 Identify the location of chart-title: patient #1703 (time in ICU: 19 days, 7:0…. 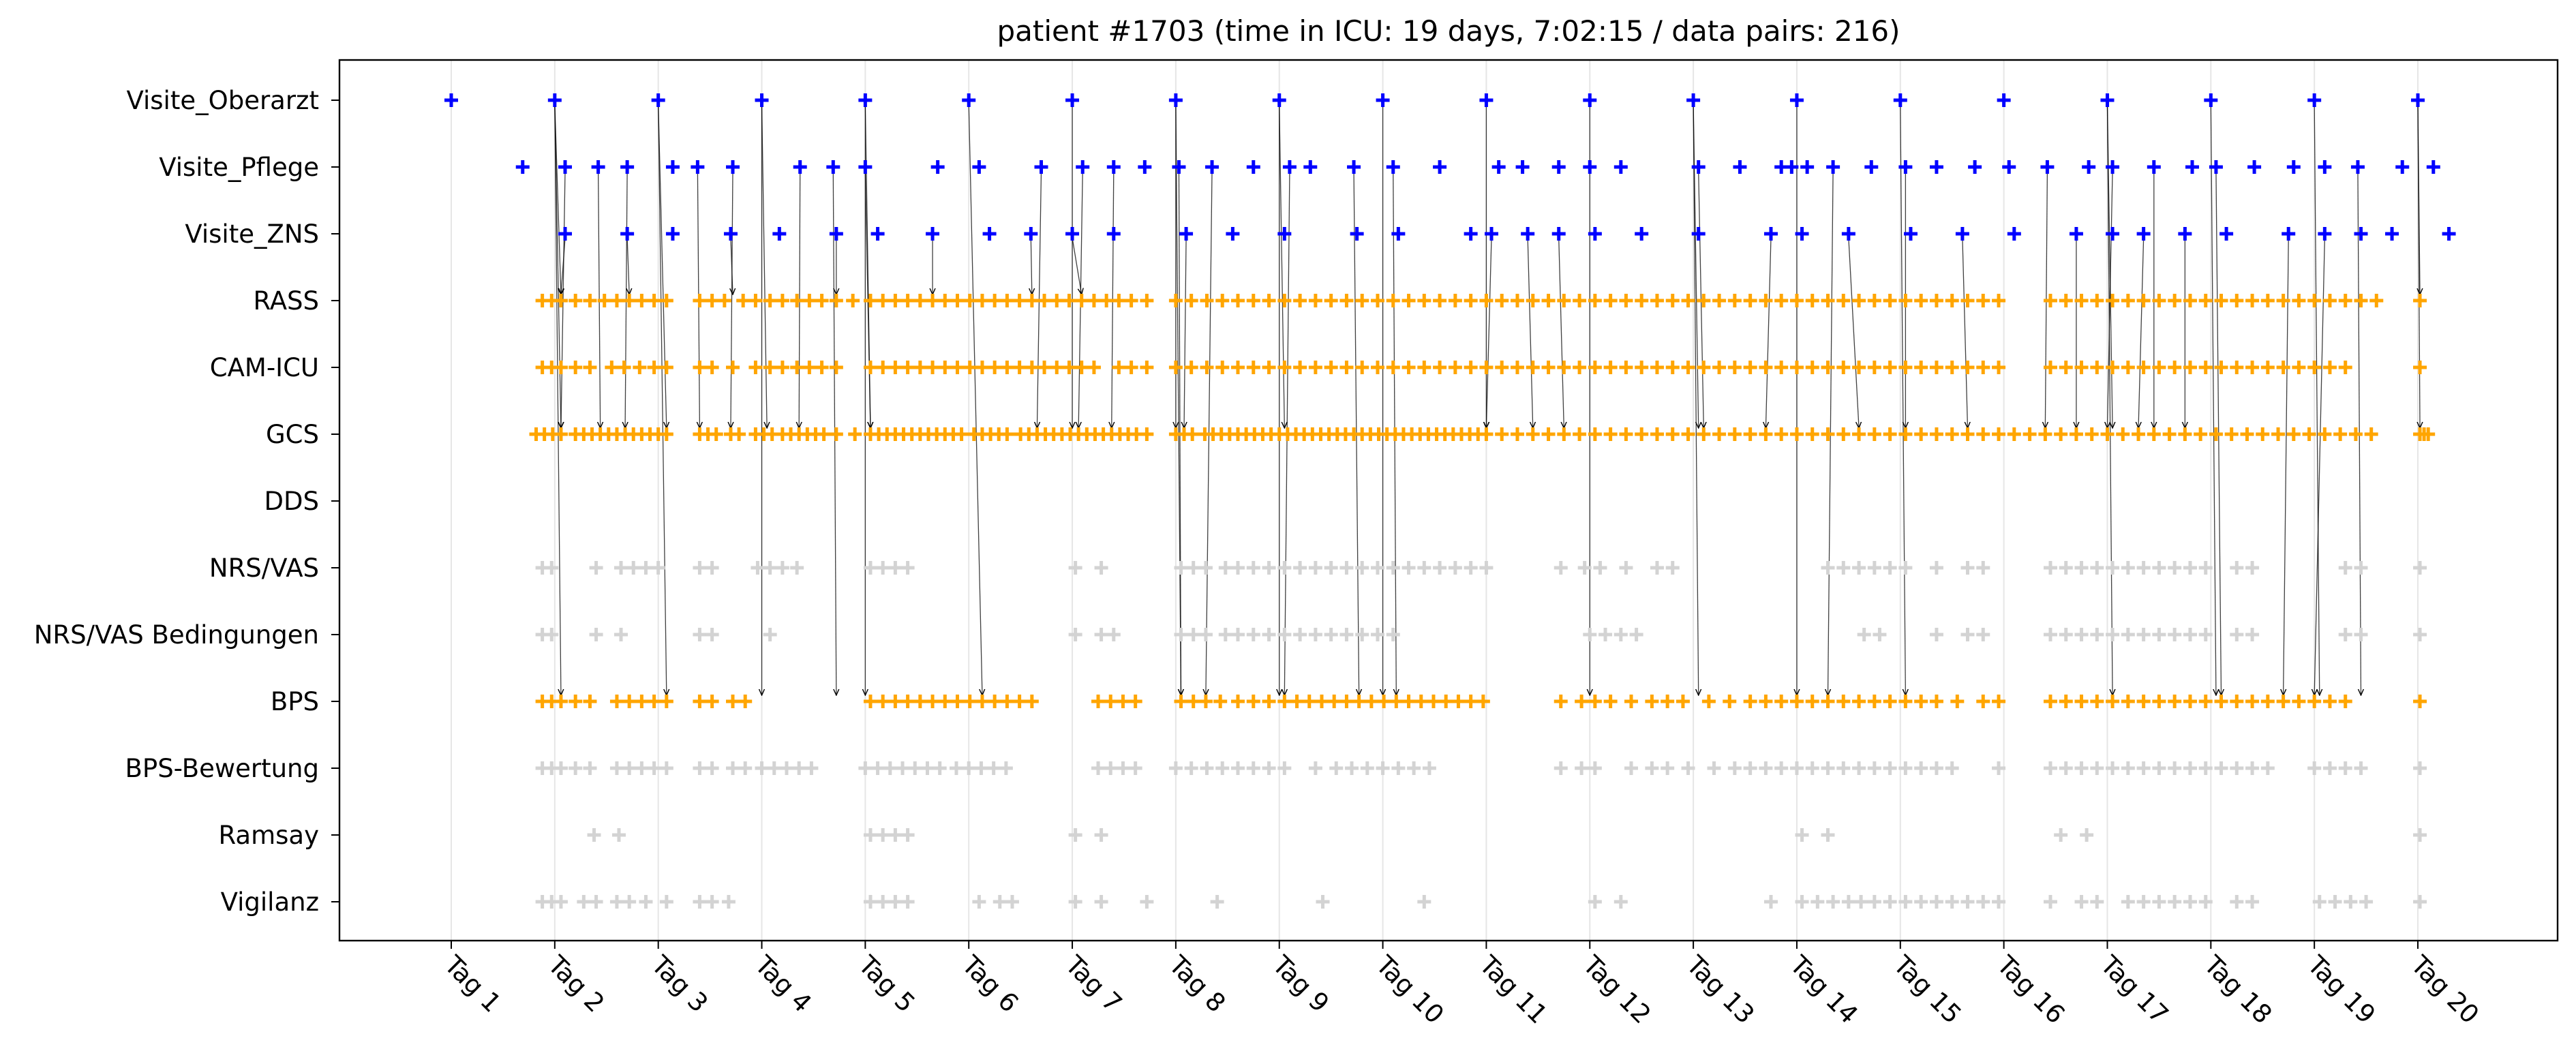
(1448, 31).